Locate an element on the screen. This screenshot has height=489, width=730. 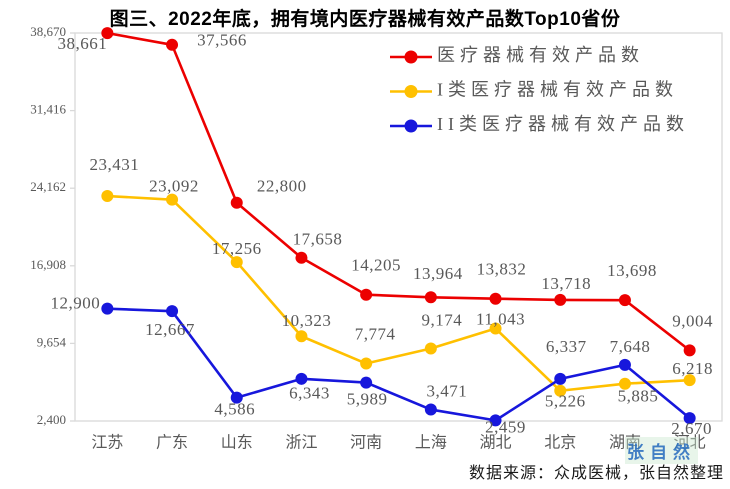
data-label: 5,226 is located at coordinates (565, 401).